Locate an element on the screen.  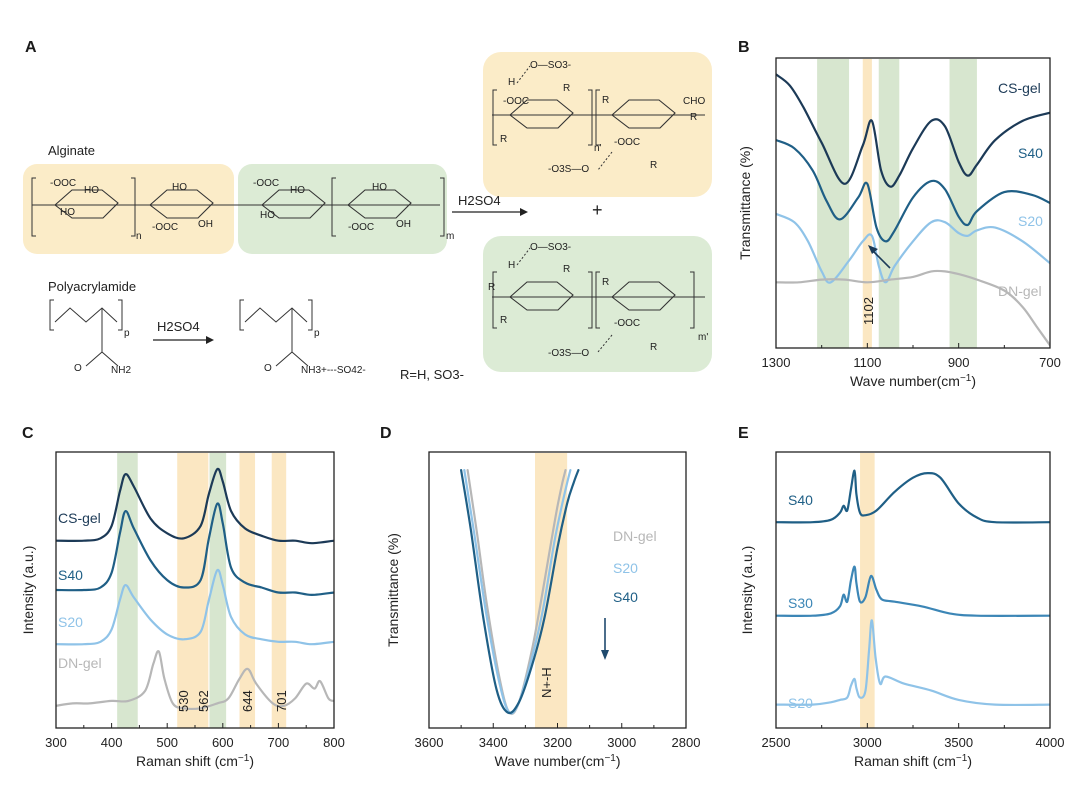
x-tick-label-b: 1100 is located at coordinates (867, 362).